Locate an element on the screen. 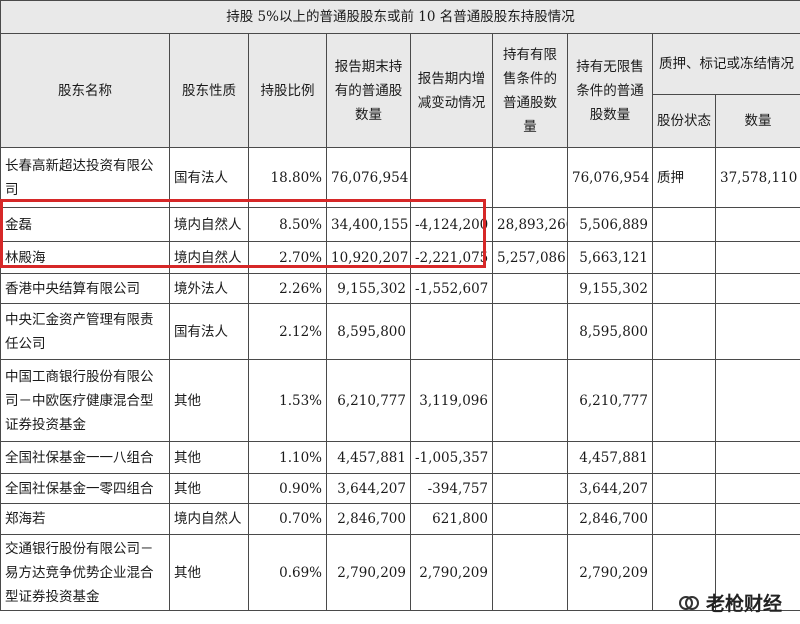 The height and width of the screenshot is (624, 800). cell-unrestricted: 8,595,800 is located at coordinates (610, 331).